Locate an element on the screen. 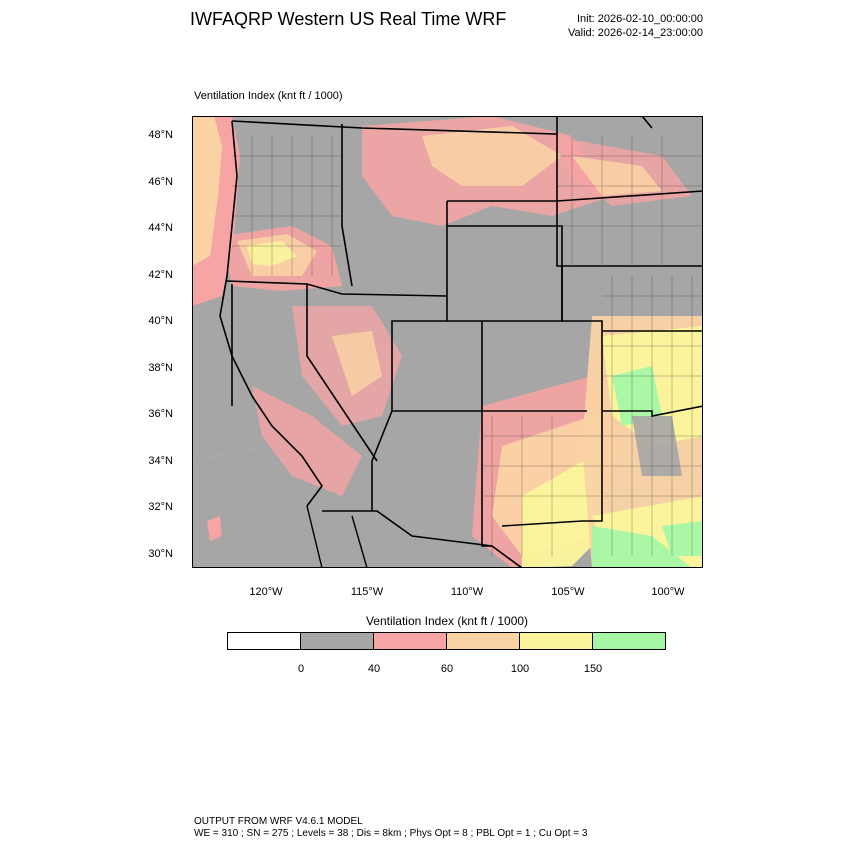 The height and width of the screenshot is (850, 850). lon-tick: 100°W is located at coordinates (668, 592).